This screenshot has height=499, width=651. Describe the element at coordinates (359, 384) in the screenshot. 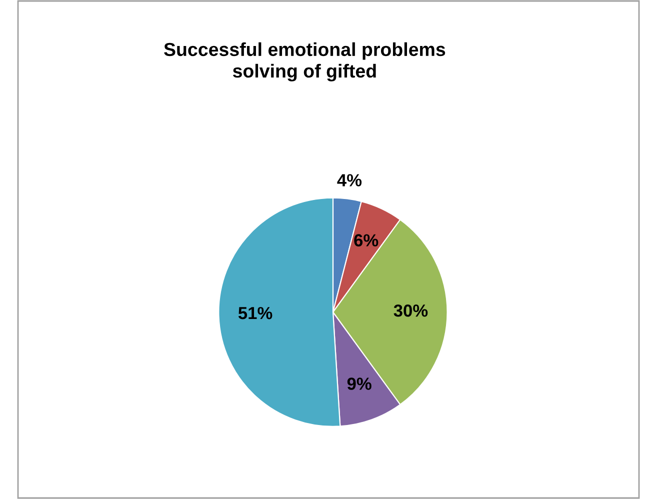

I see `data-label: 9%` at that location.